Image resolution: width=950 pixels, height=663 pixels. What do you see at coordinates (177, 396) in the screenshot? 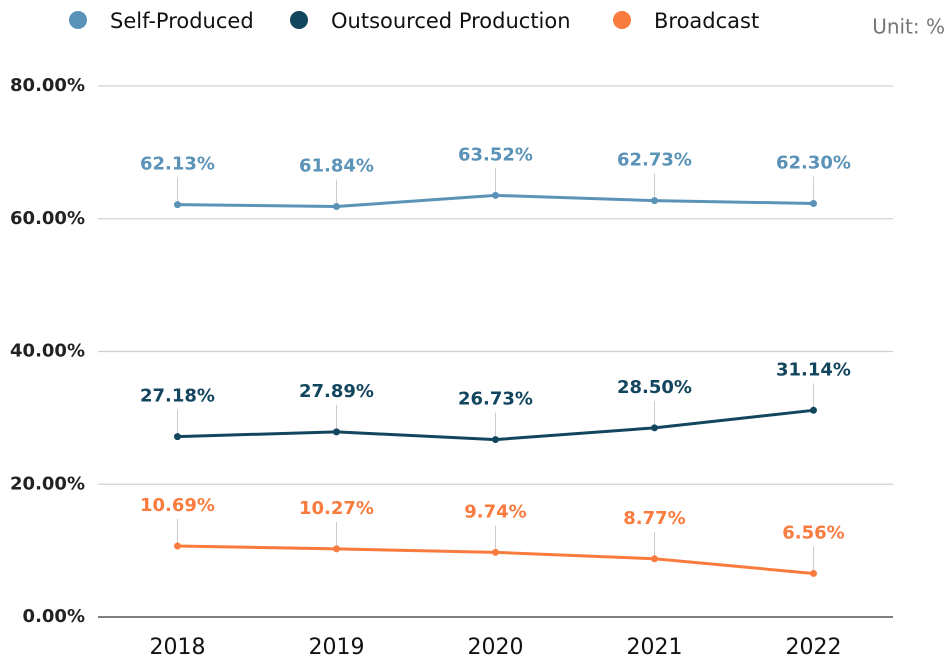
I see `data-label: 27.18%` at bounding box center [177, 396].